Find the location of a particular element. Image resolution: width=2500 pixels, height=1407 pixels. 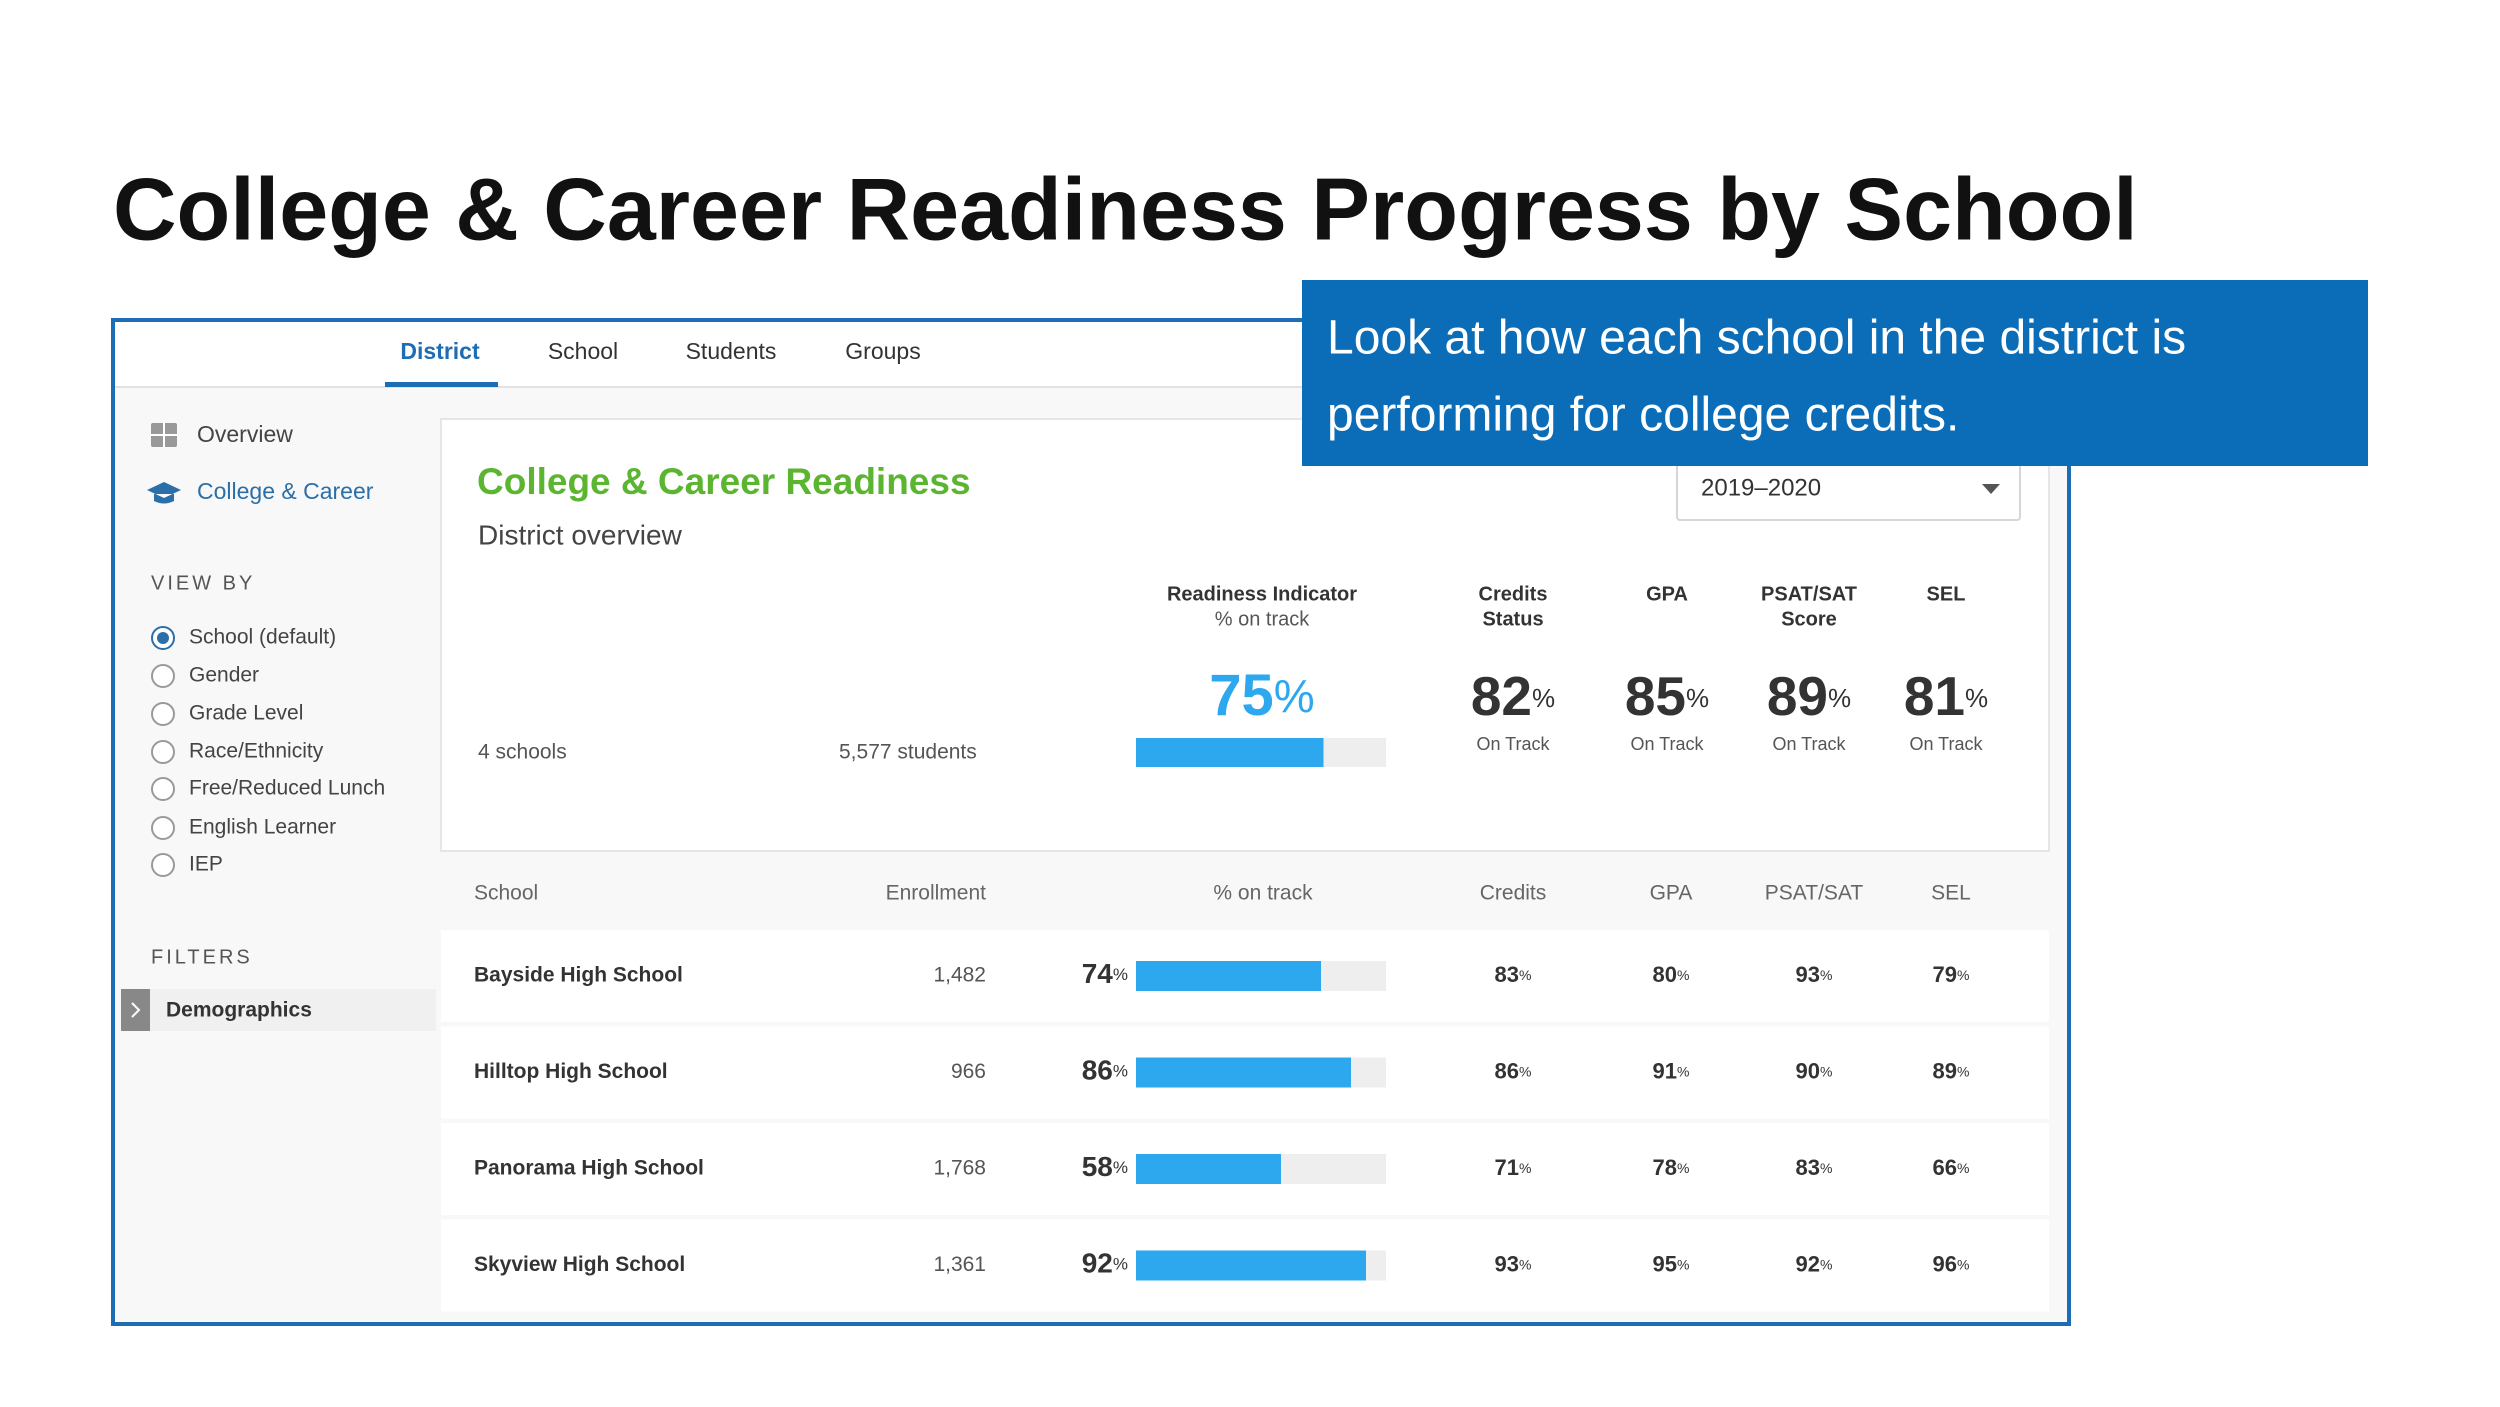

filter-toggle is located at coordinates (135, 1010).